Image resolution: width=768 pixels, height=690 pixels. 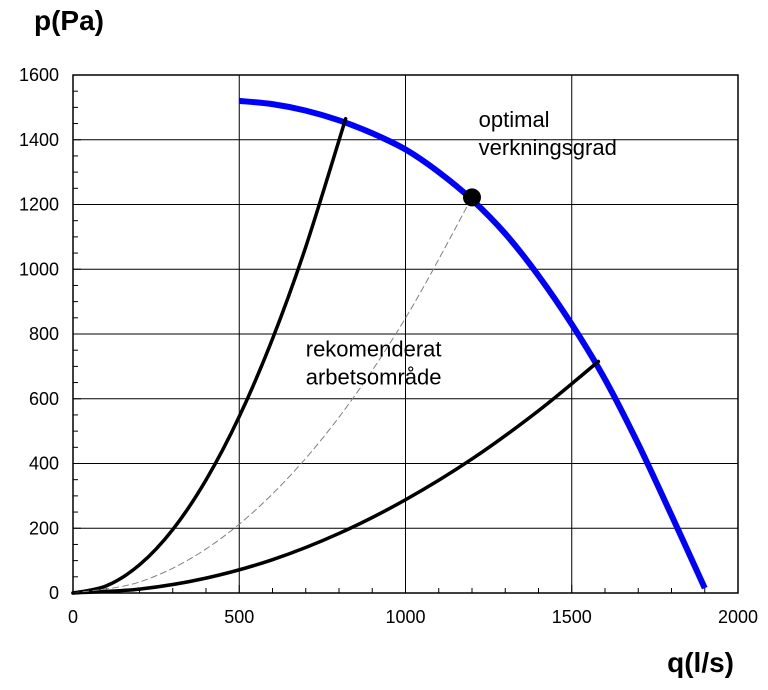 I want to click on annotation-label-0: verkningsgrad, so click(x=548, y=147).